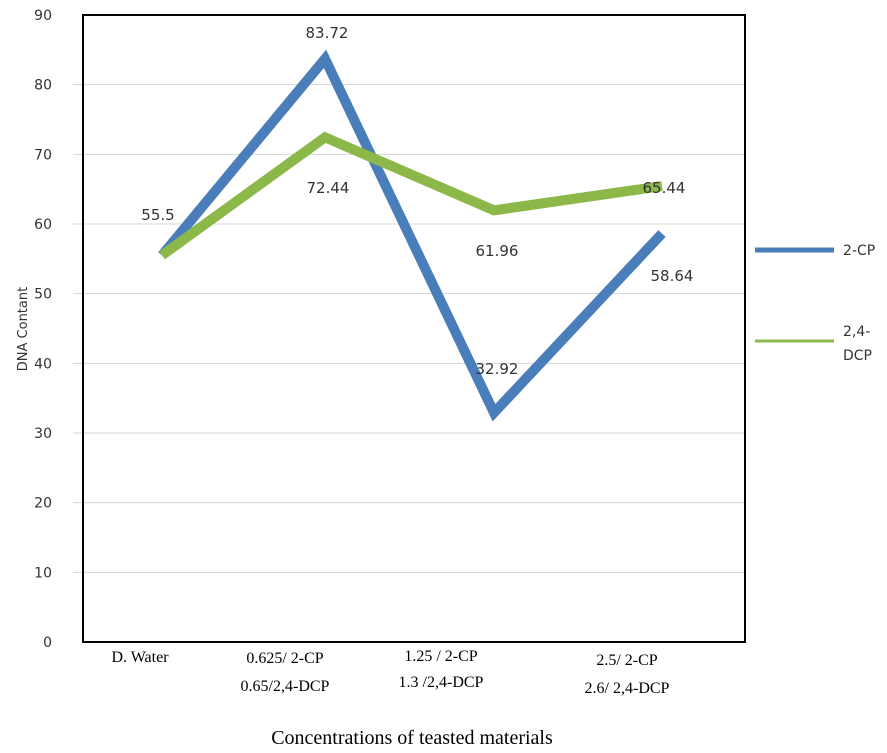 The image size is (887, 753). I want to click on data-label: 72.44, so click(328, 188).